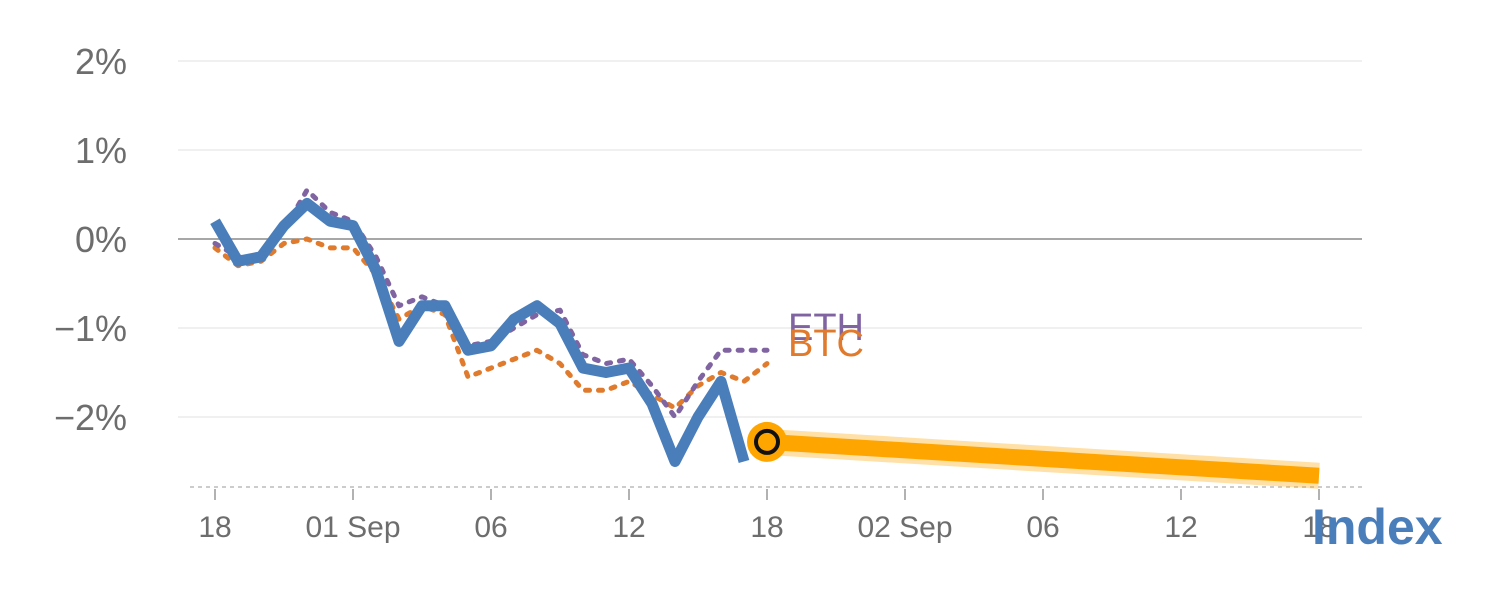 This screenshot has height=600, width=1500. Describe the element at coordinates (826, 344) in the screenshot. I see `btc-series-label: BTC` at that location.